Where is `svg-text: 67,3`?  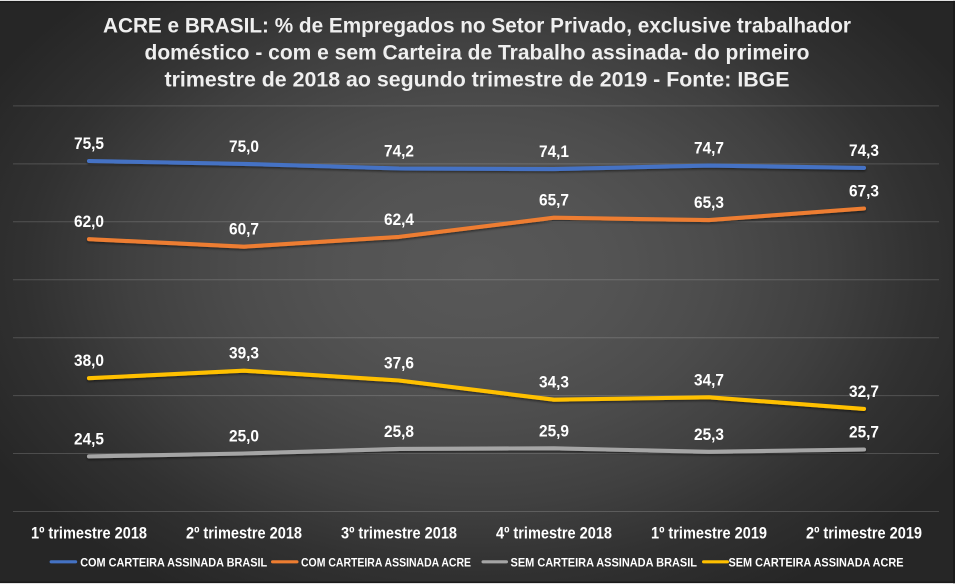 svg-text: 67,3 is located at coordinates (864, 192).